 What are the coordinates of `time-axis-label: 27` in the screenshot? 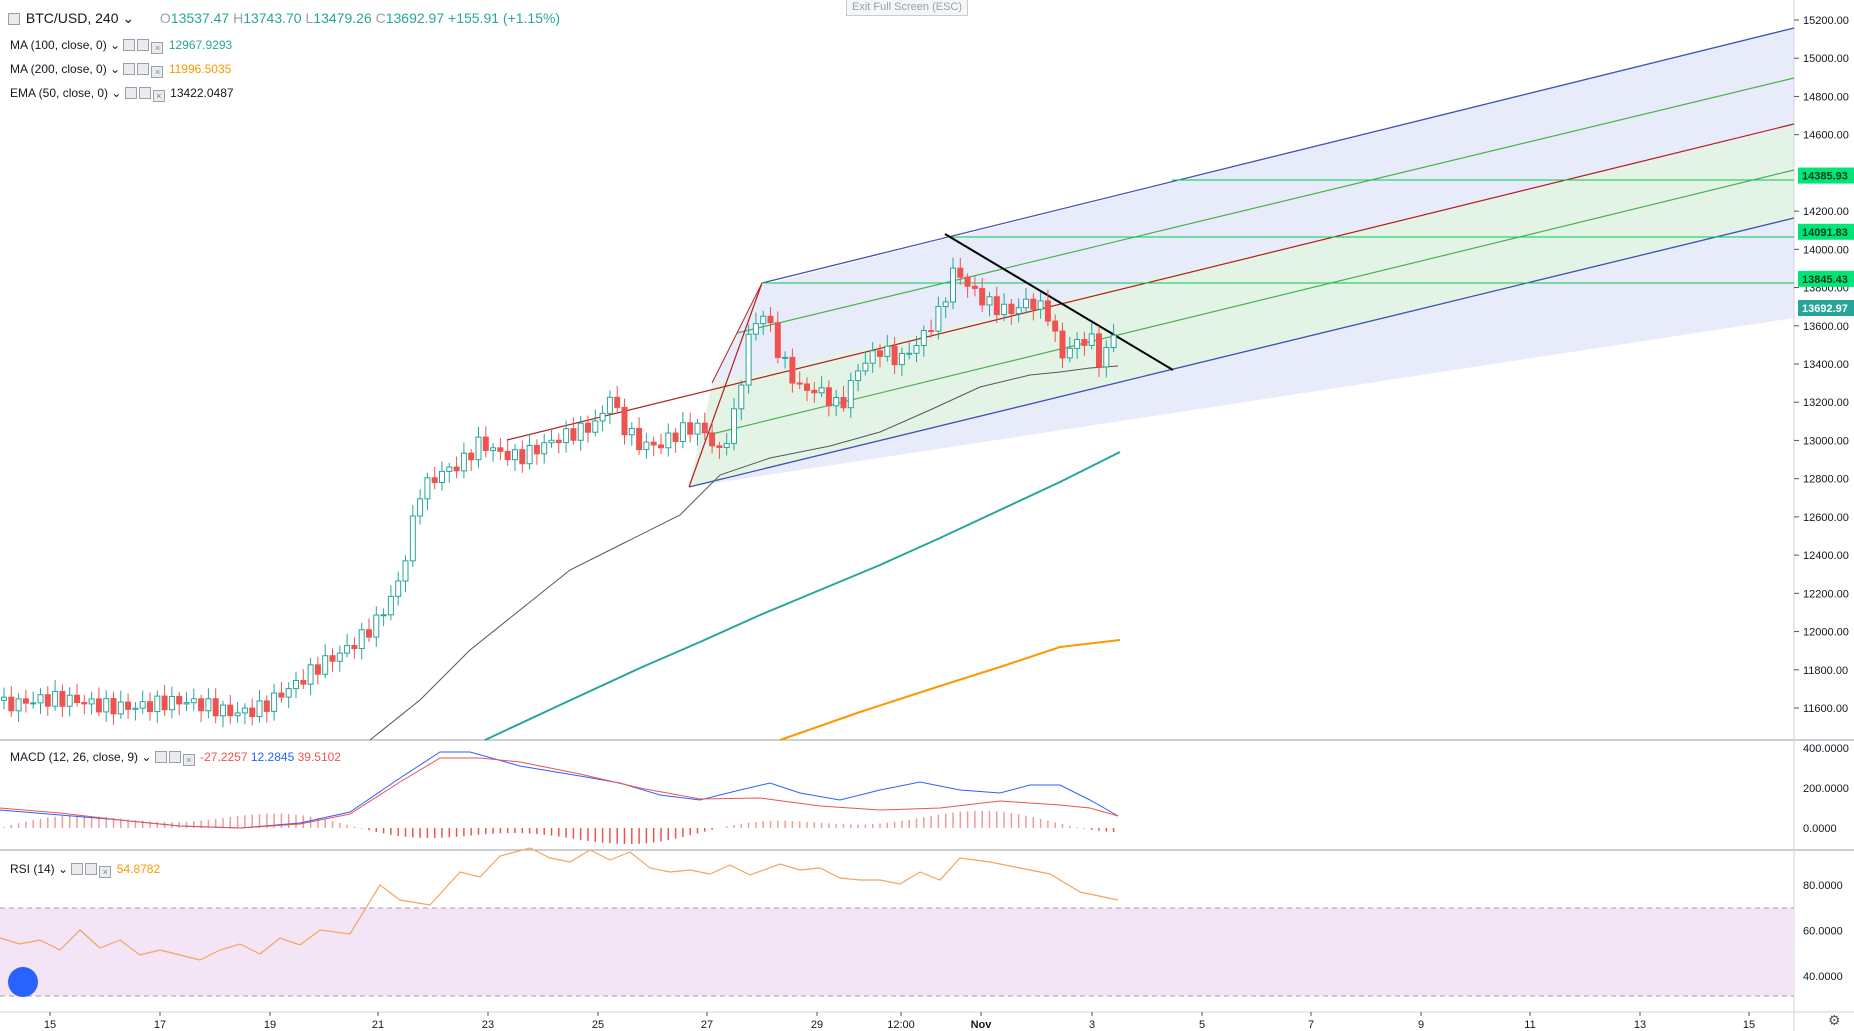 It's located at (707, 1025).